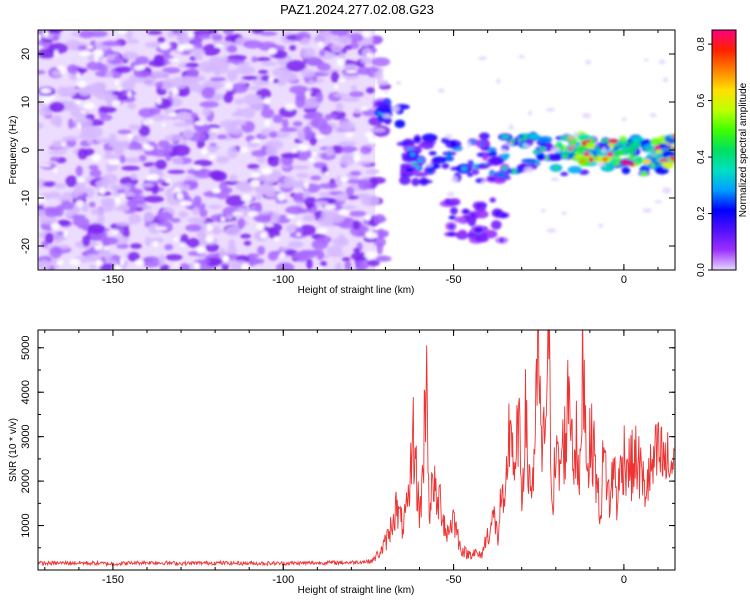 The width and height of the screenshot is (750, 605). What do you see at coordinates (701, 100) in the screenshot?
I see `colorbar-tick-label: 0.6` at bounding box center [701, 100].